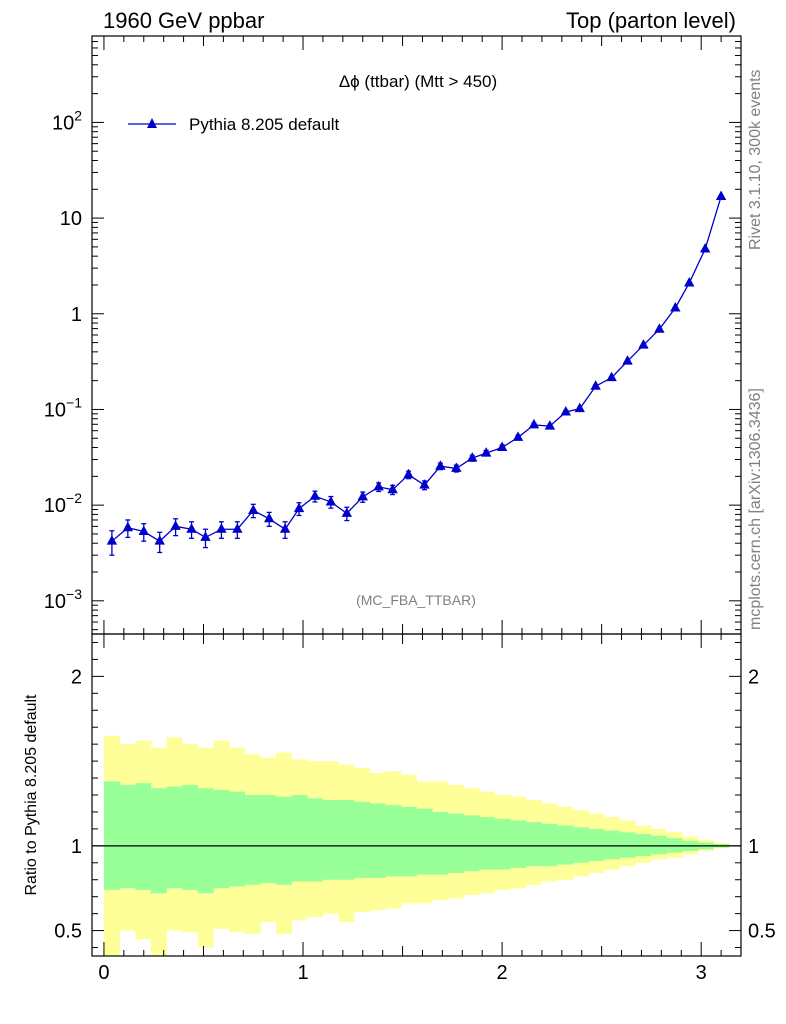 The image size is (786, 1024). Describe the element at coordinates (152, 123) in the screenshot. I see `legend-marker` at that location.